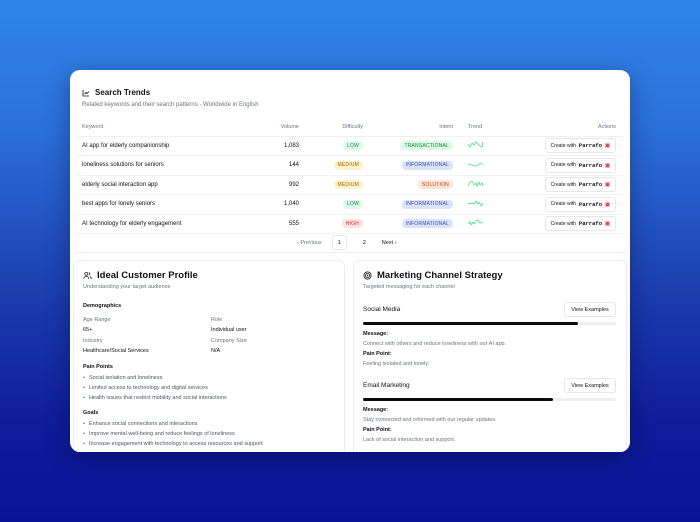 This screenshot has width=700, height=522. Describe the element at coordinates (331, 128) in the screenshot. I see `col-difficulty: Difficulty` at that location.